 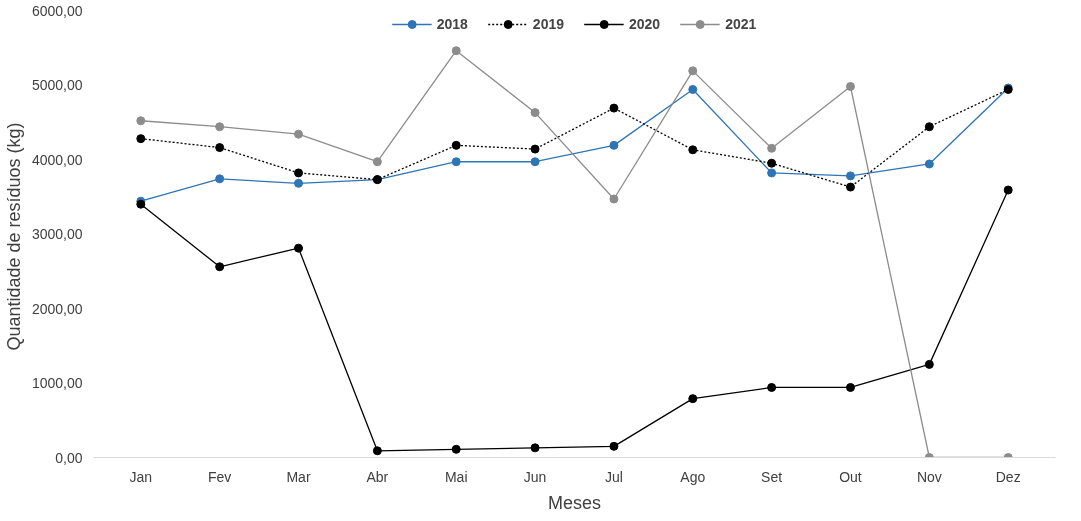 I want to click on x-tick-label: Nov, so click(x=929, y=476).